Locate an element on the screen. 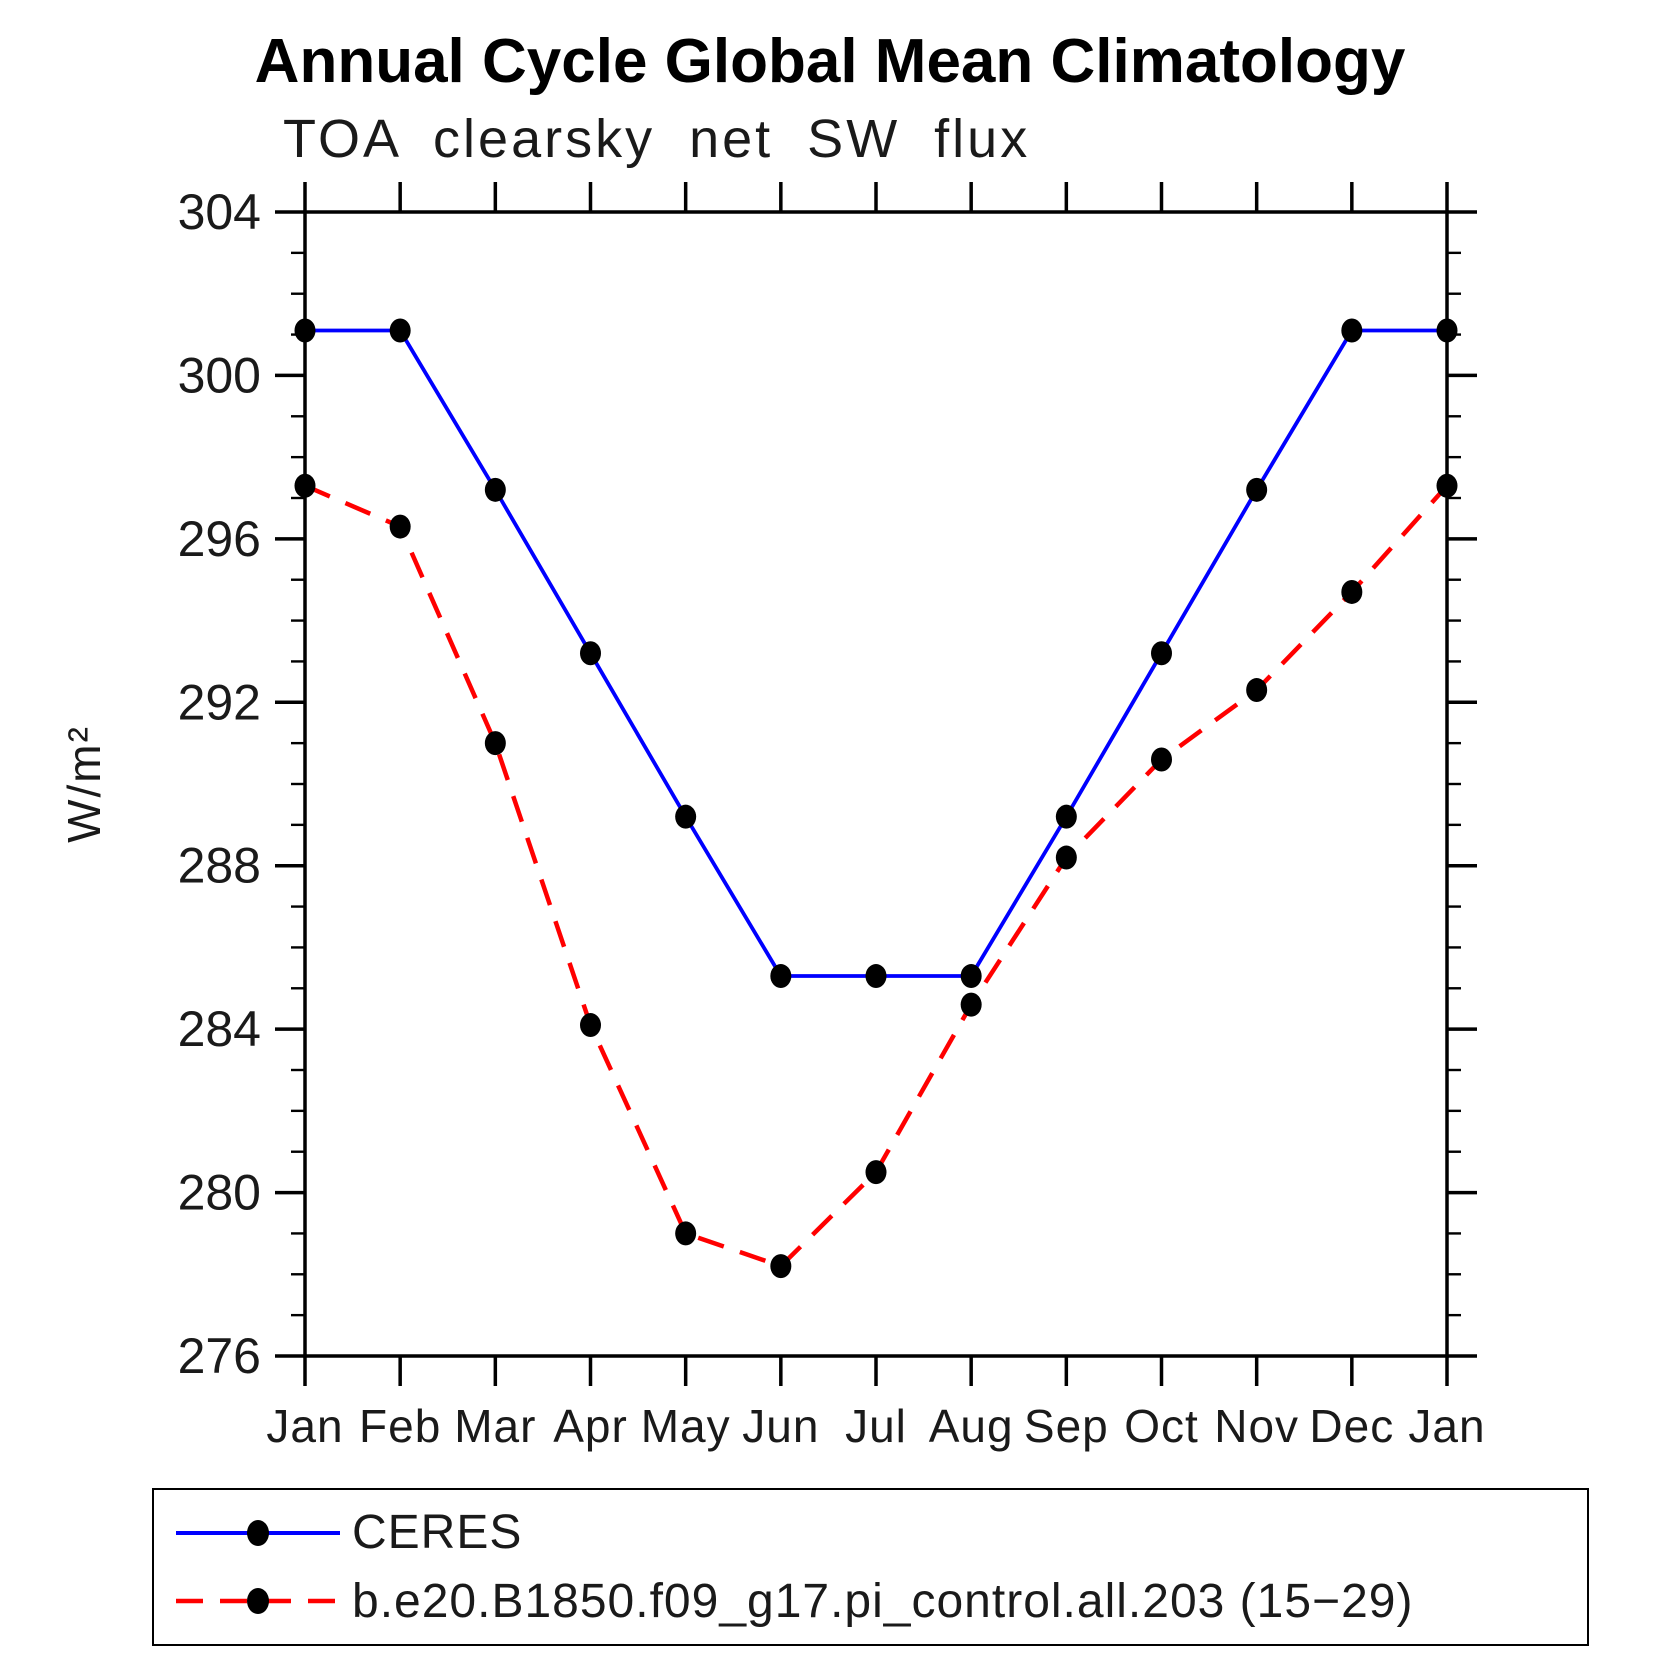 The image size is (1680, 1680). y-tick-label: 296 is located at coordinates (219, 539).